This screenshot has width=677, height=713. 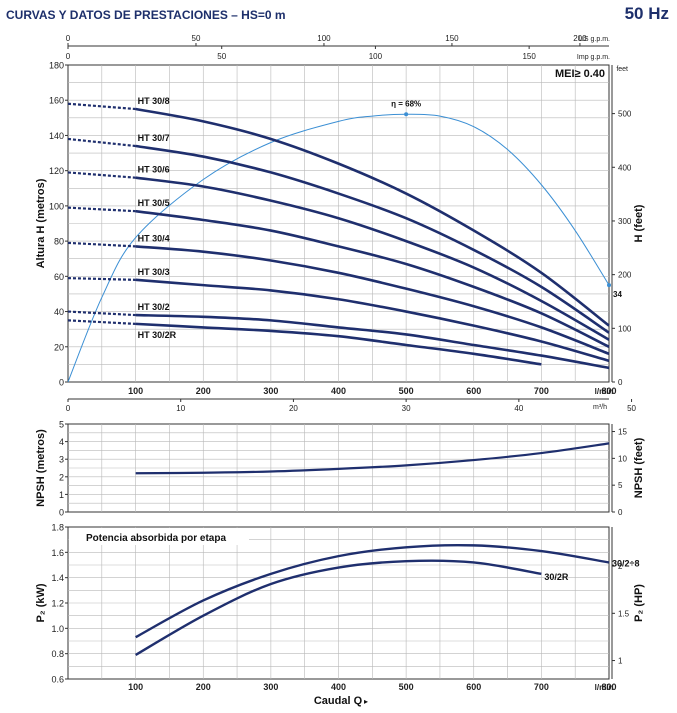 What do you see at coordinates (338, 701) in the screenshot?
I see `x-axis-title: Caudal Q` at bounding box center [338, 701].